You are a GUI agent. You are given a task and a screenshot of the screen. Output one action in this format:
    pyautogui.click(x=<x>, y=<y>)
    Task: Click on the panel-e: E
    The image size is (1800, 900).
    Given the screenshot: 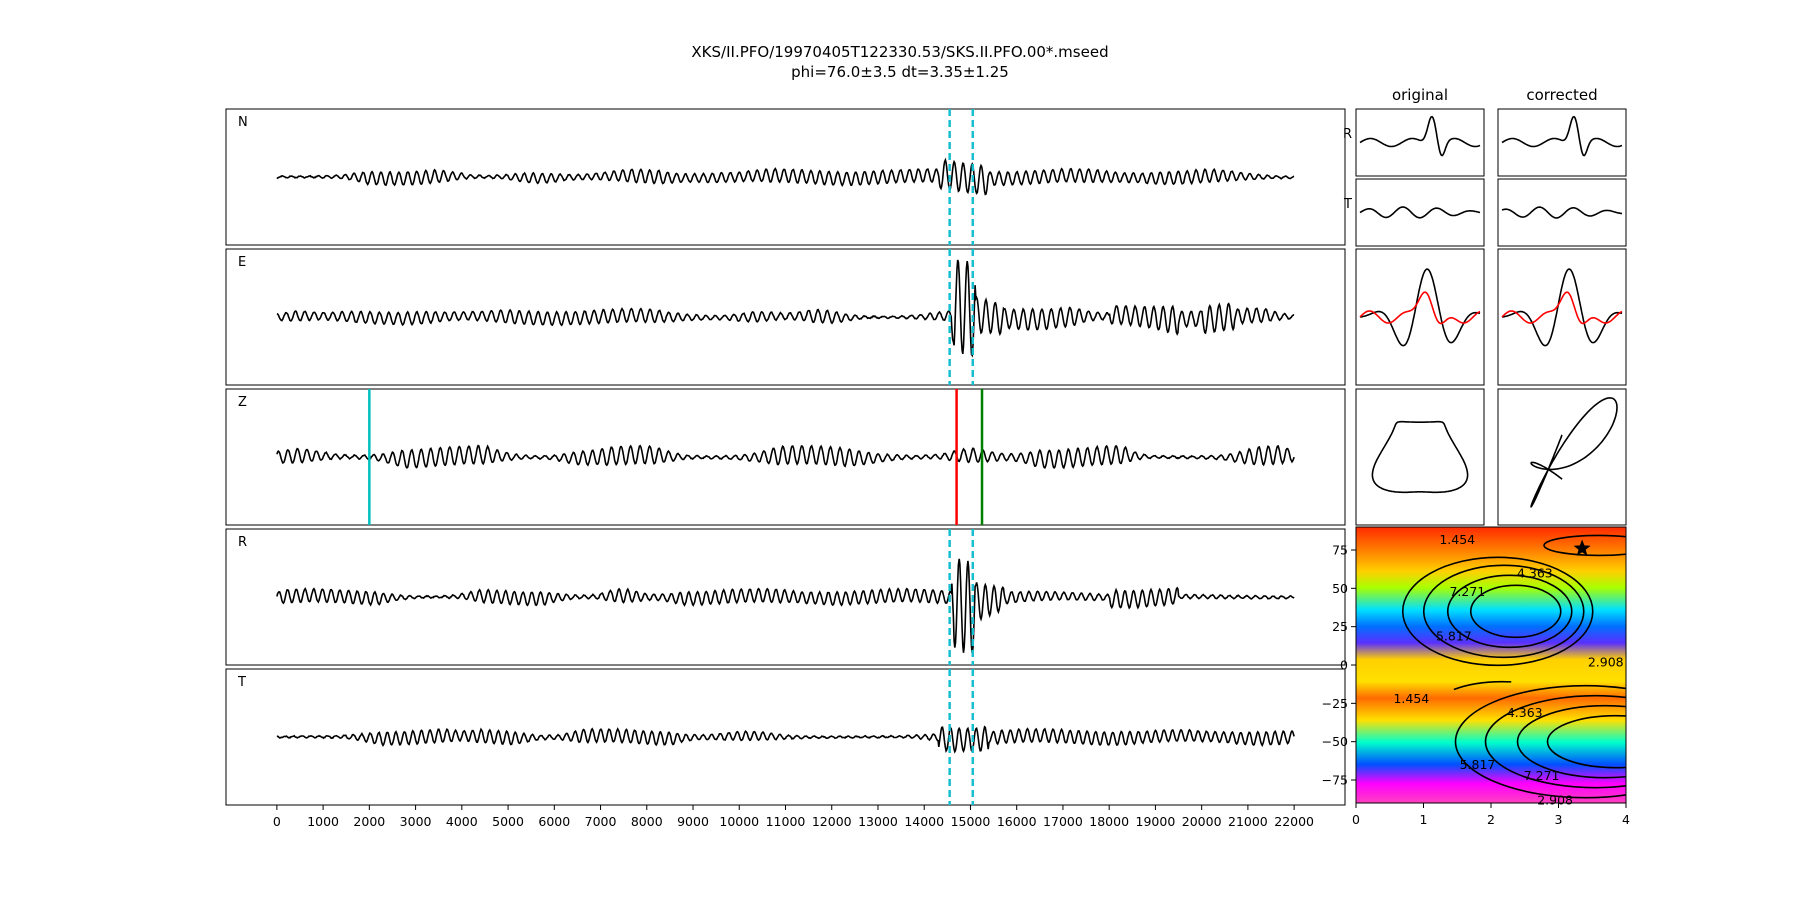 What is the action you would take?
    pyautogui.click(x=785, y=317)
    